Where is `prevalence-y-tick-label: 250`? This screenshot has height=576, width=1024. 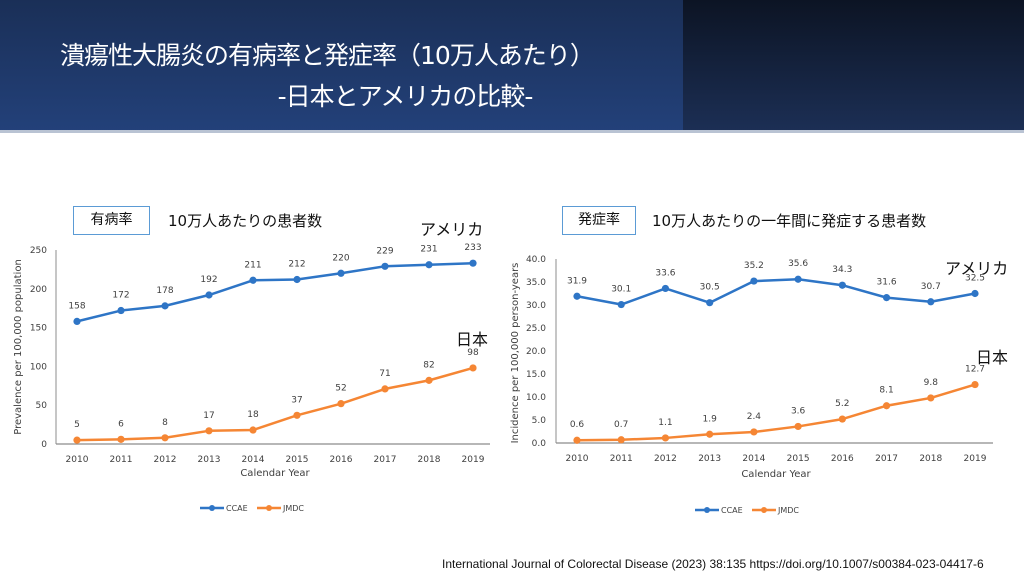
prevalence-y-tick-label: 250 is located at coordinates (38, 251).